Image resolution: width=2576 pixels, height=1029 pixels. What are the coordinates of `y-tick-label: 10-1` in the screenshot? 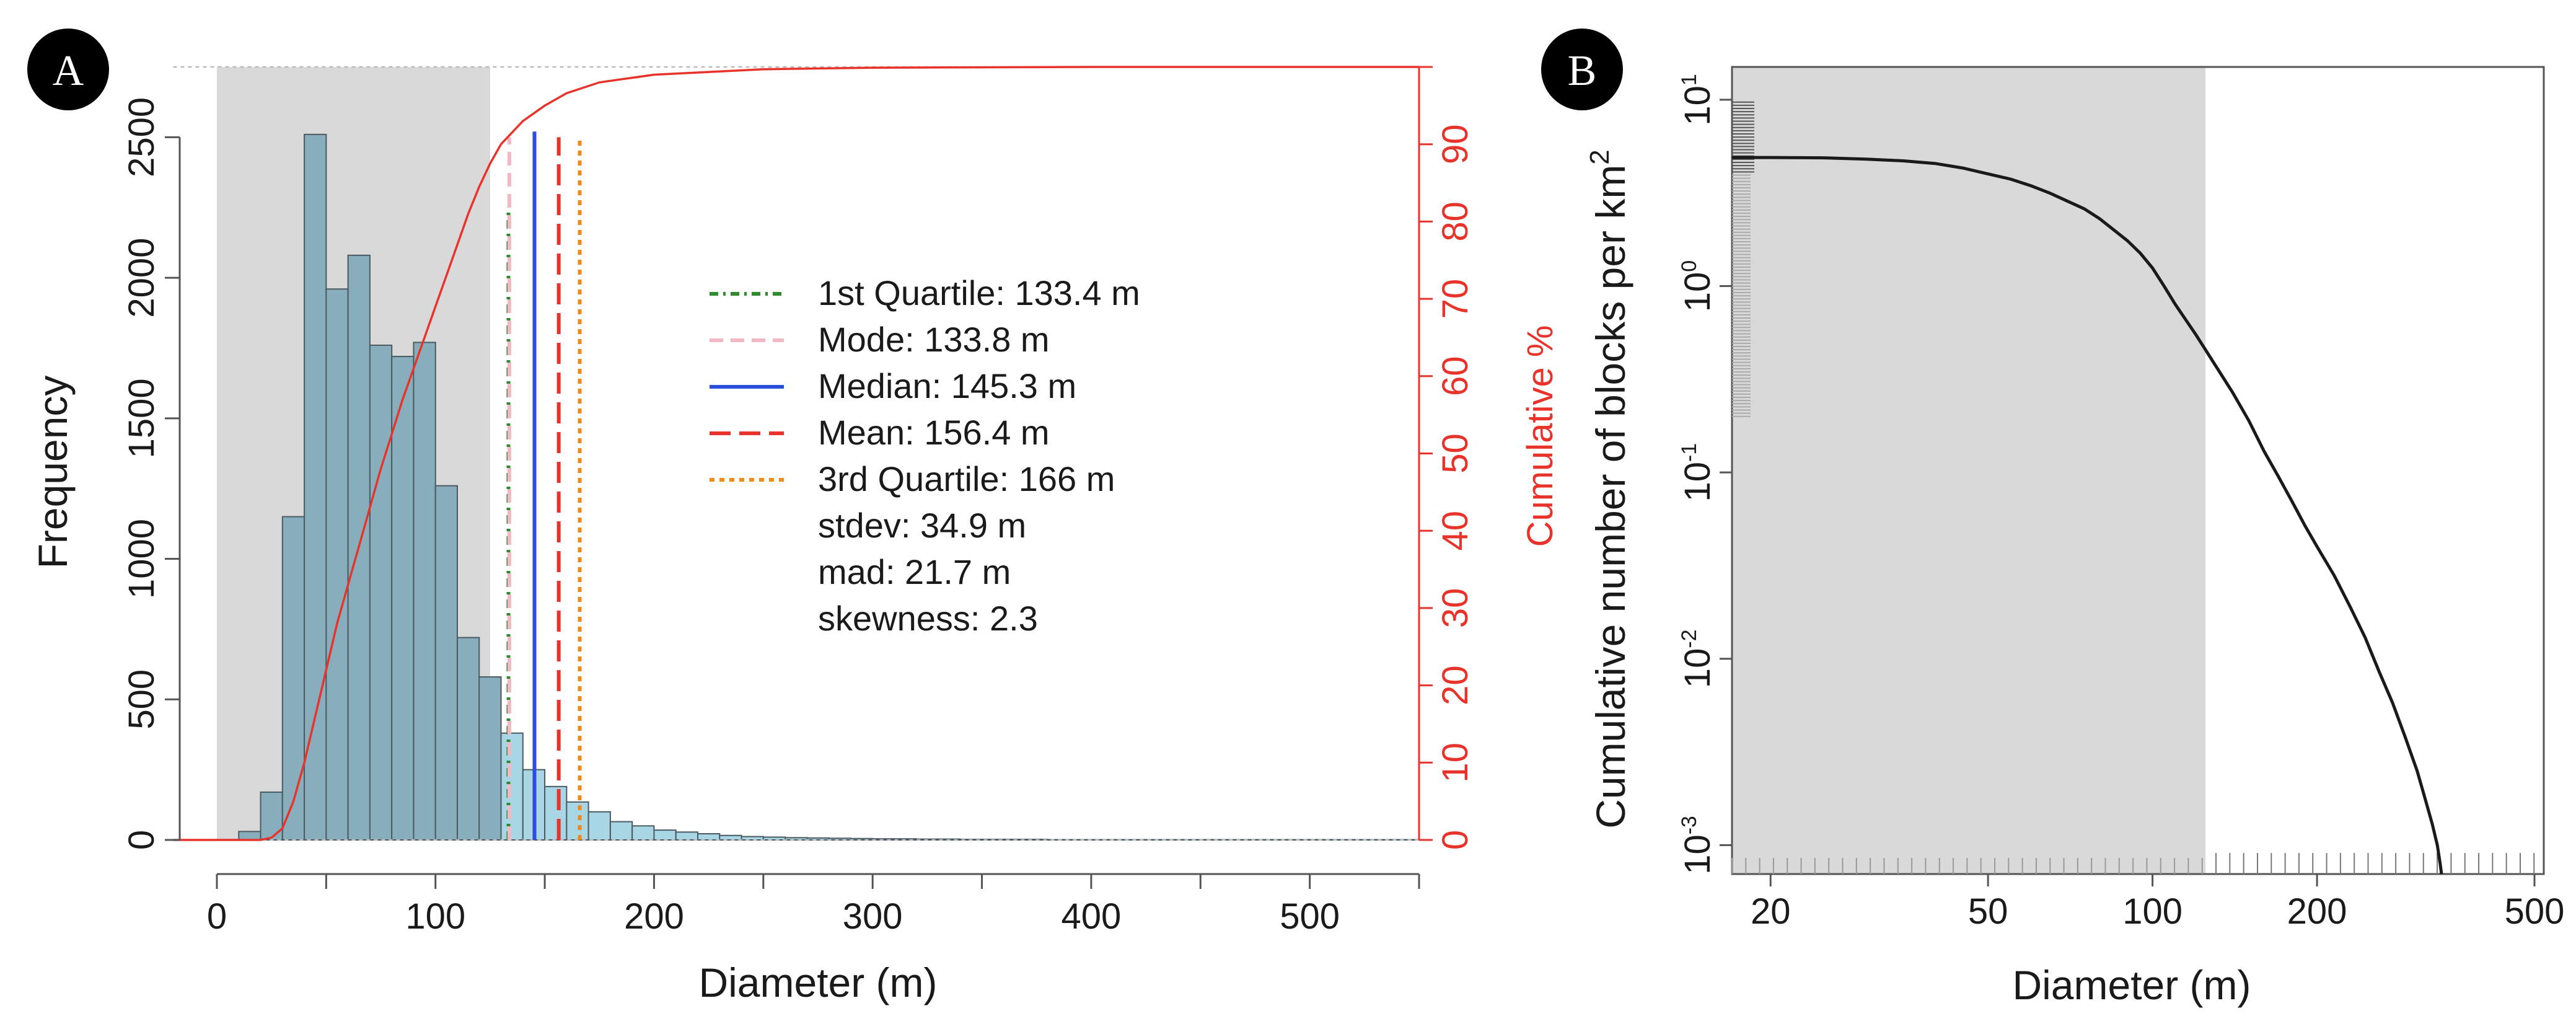 It's located at (1698, 472).